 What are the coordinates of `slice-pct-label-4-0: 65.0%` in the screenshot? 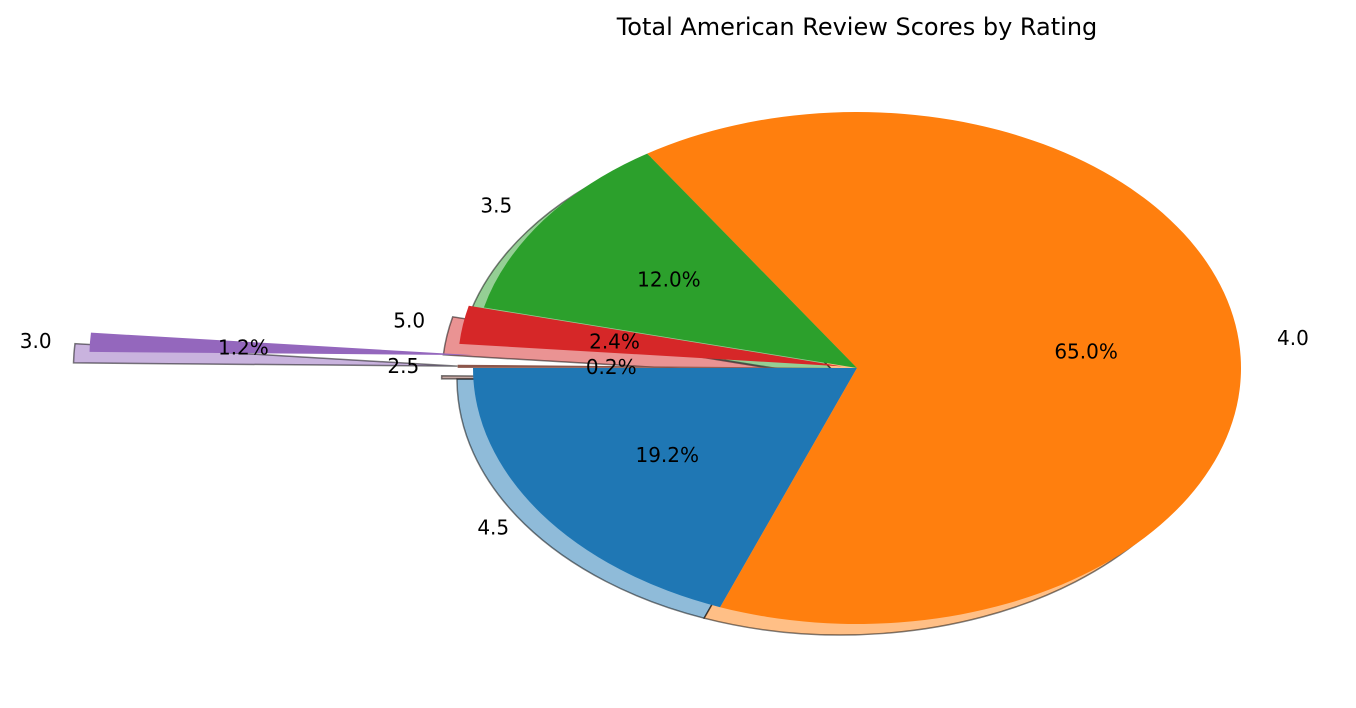 It's located at (1086, 352).